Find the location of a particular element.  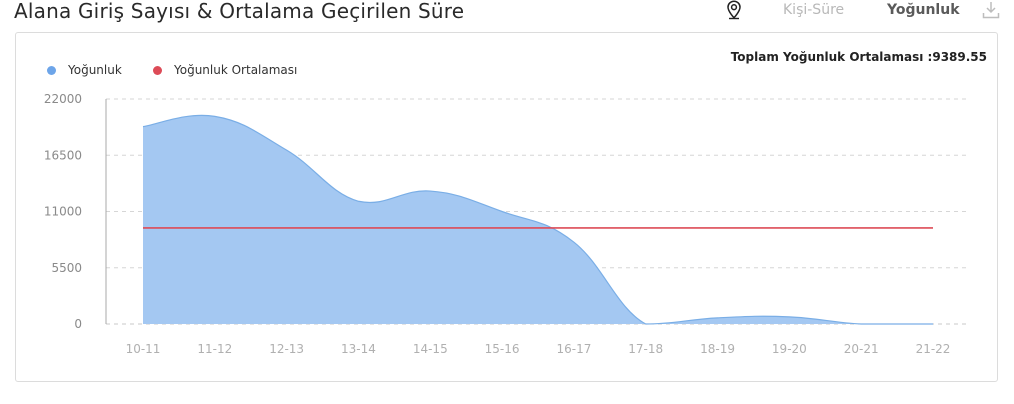

x-tick-label: 21-22 is located at coordinates (933, 349).